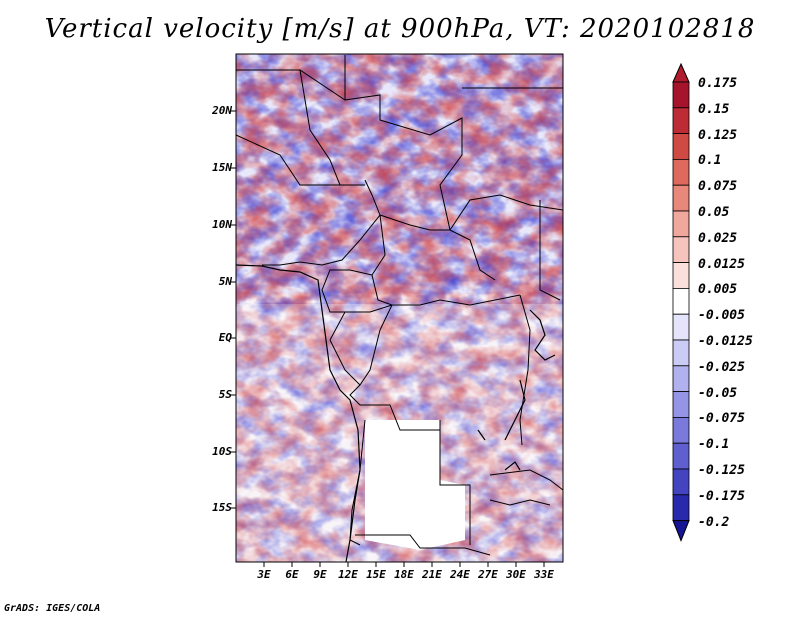  Describe the element at coordinates (721, 419) in the screenshot. I see `colorbar-label: -0.075` at that location.